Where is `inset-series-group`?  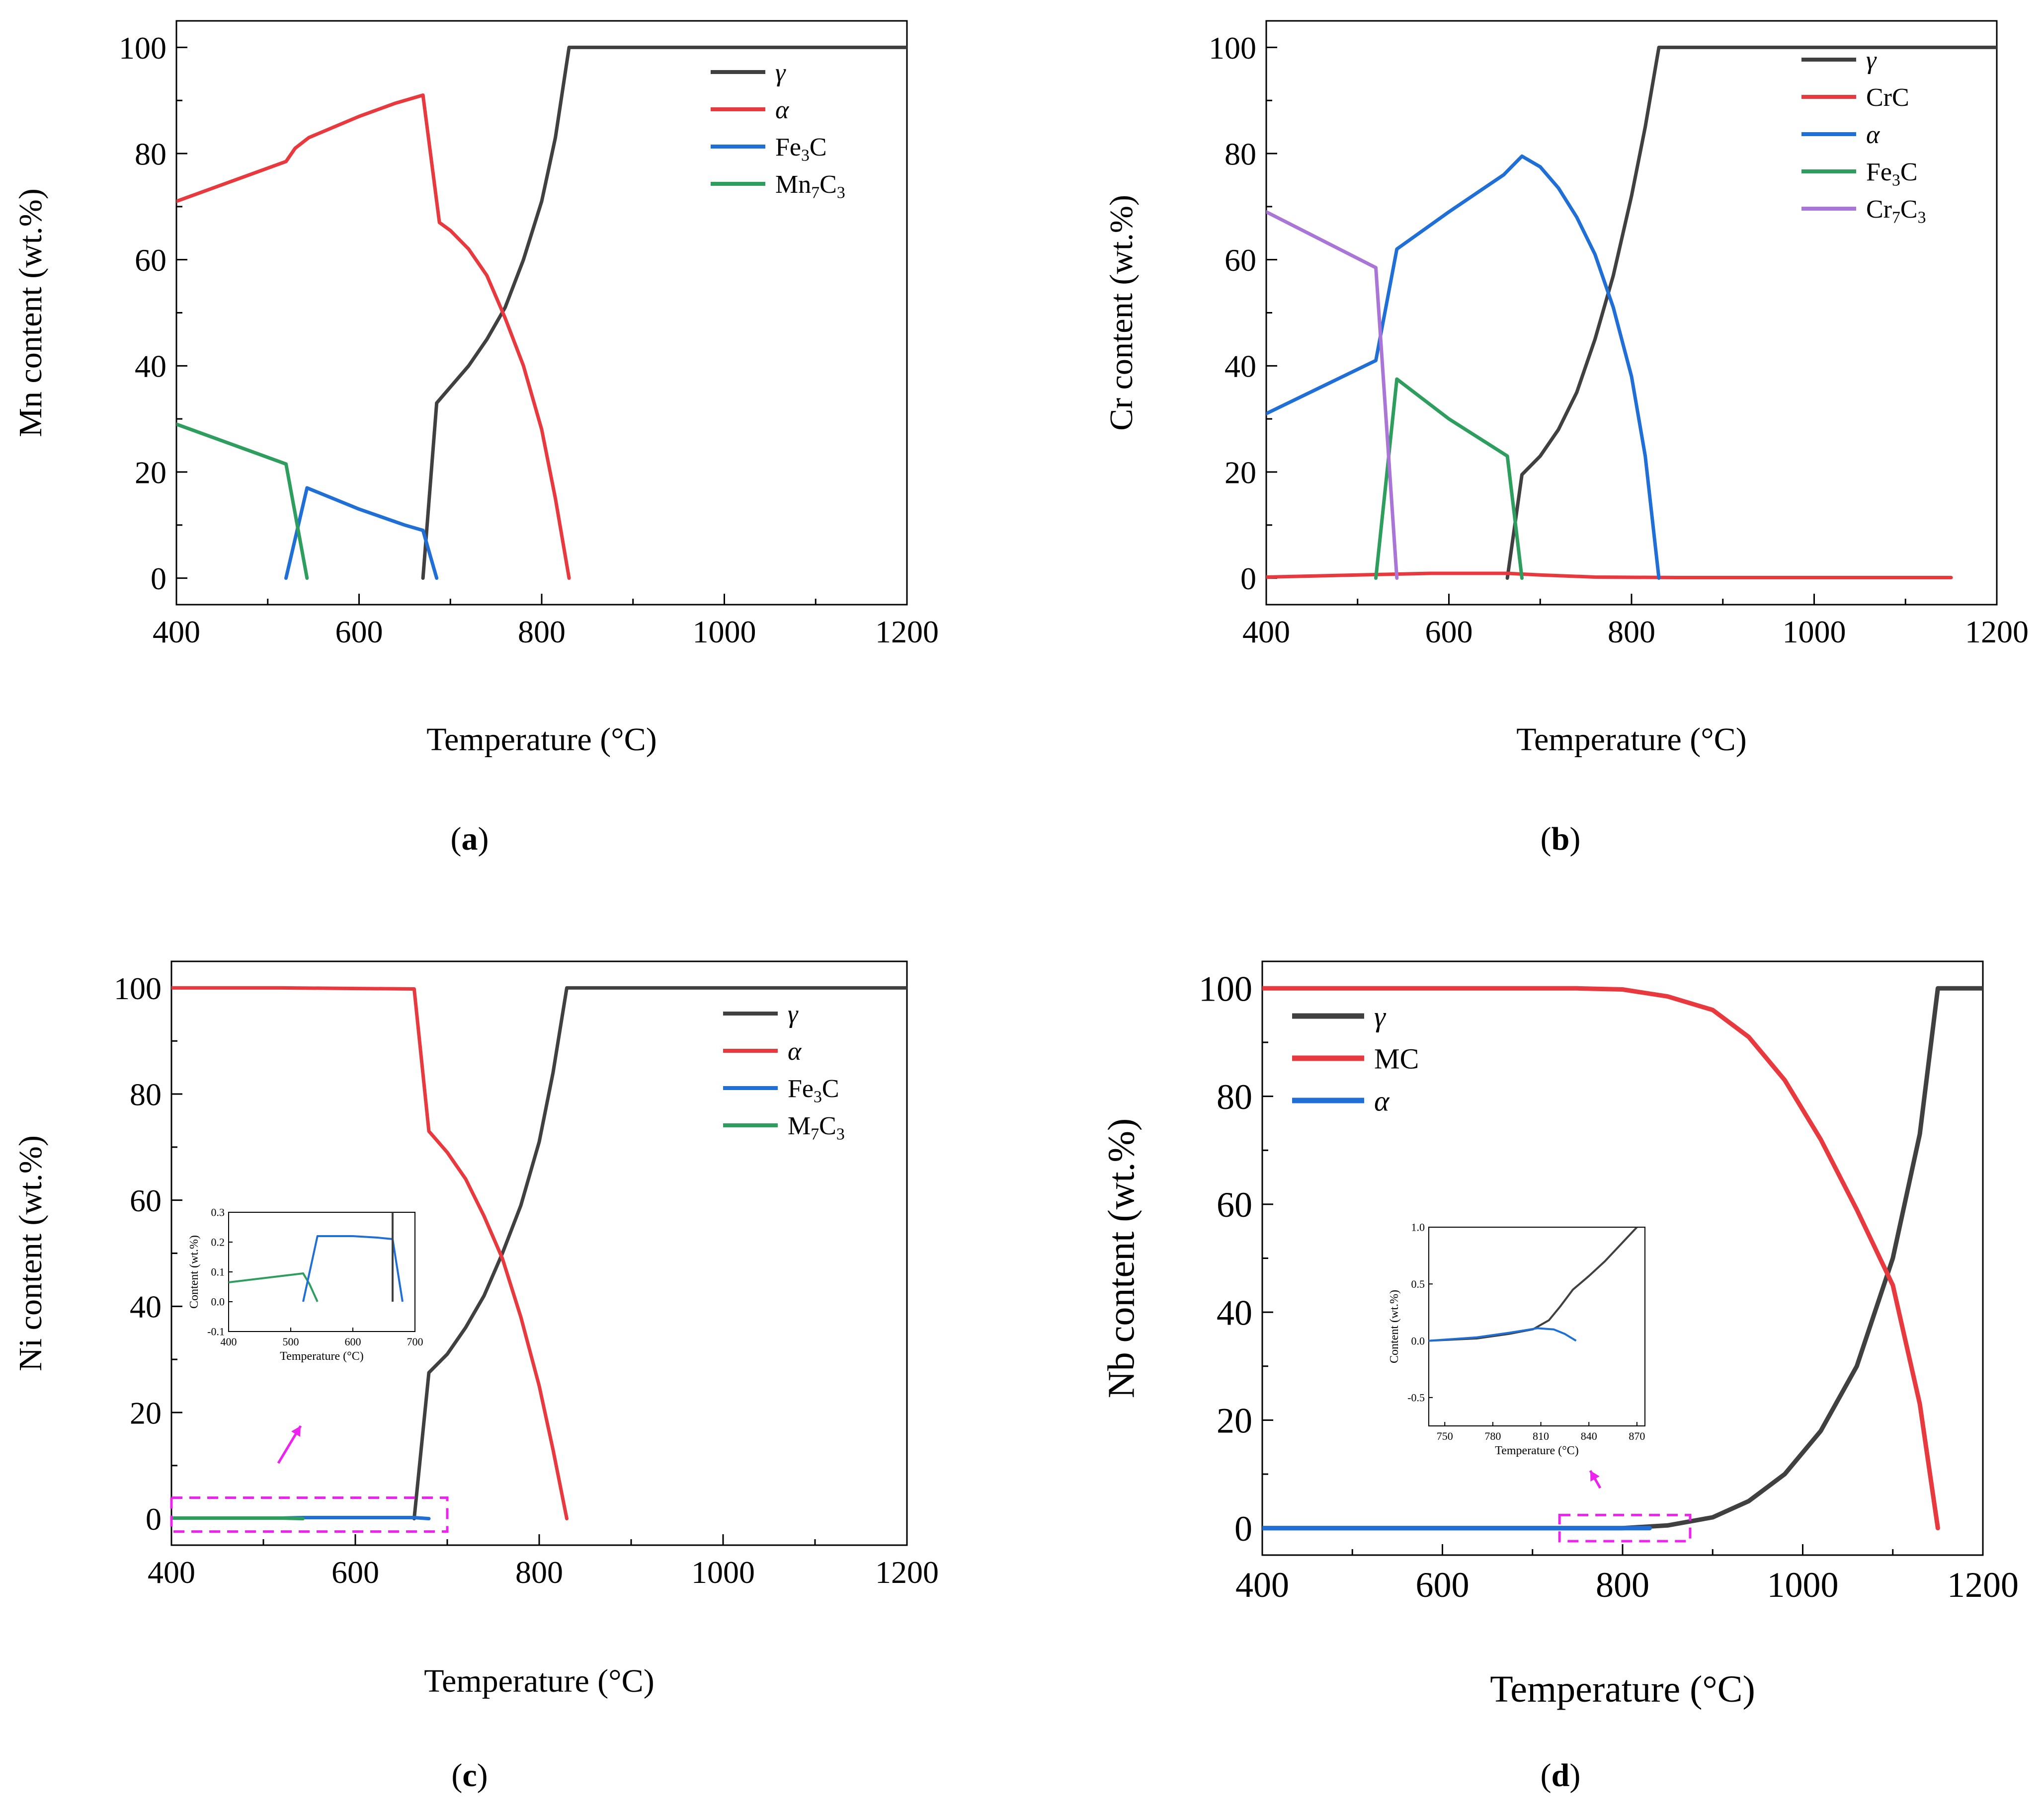
inset-series-group is located at coordinates (1534, 1284).